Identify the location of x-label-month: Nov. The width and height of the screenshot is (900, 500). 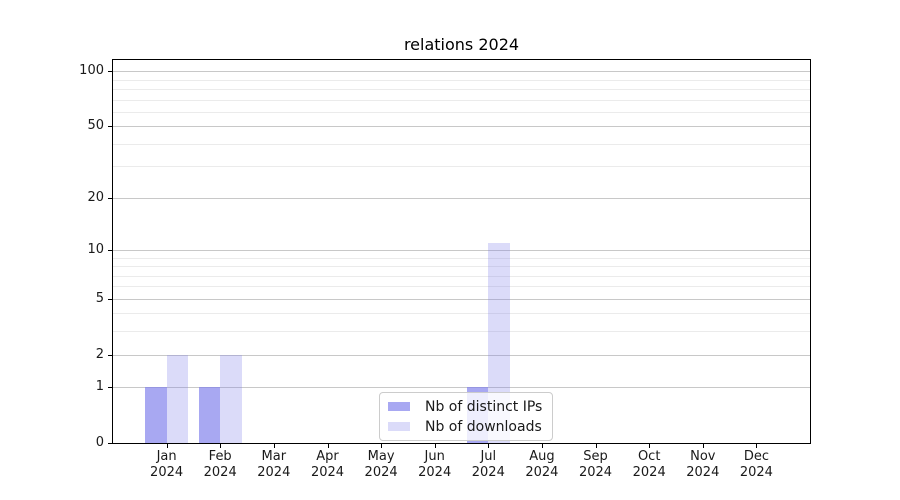
(703, 456).